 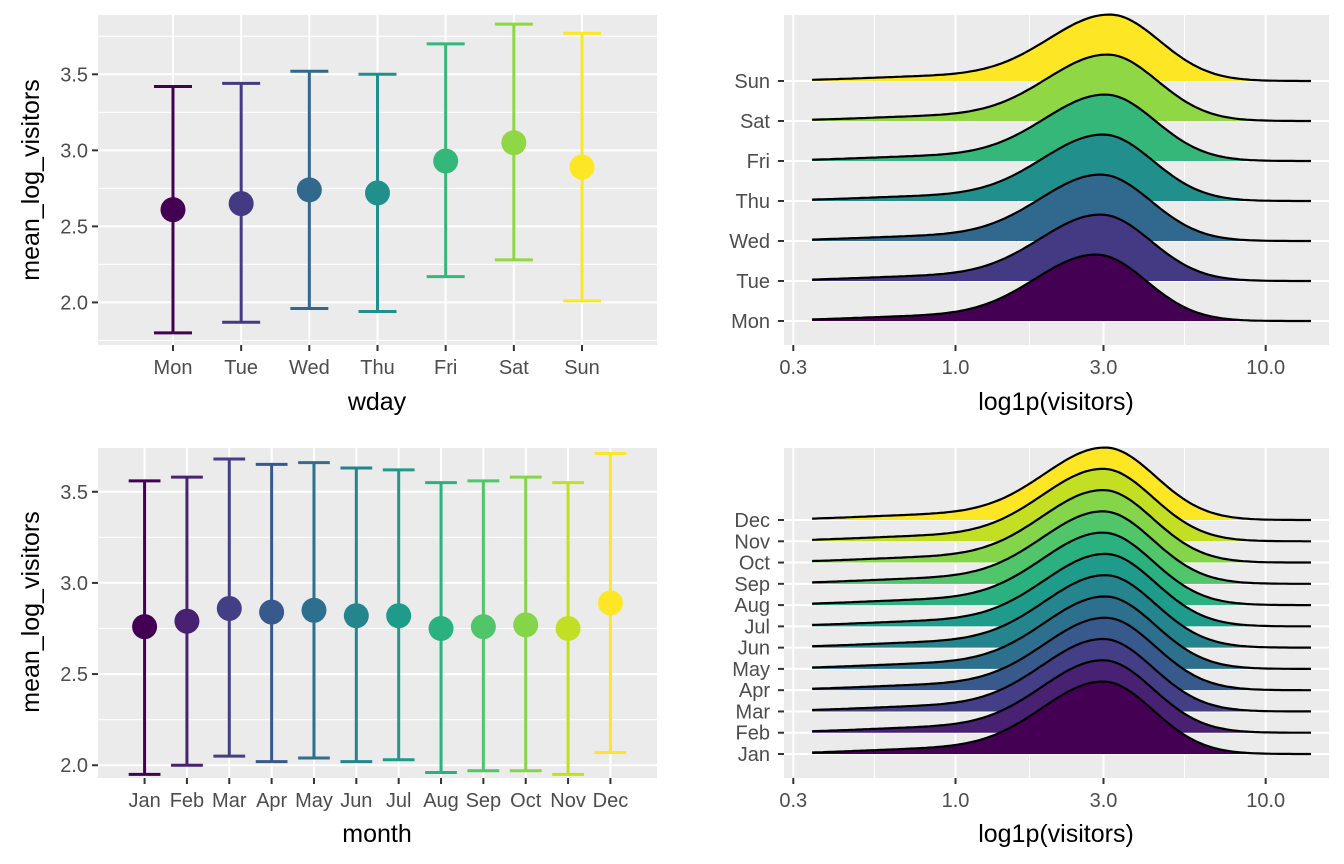 What do you see at coordinates (377, 193) in the screenshot?
I see `errorbar-thu` at bounding box center [377, 193].